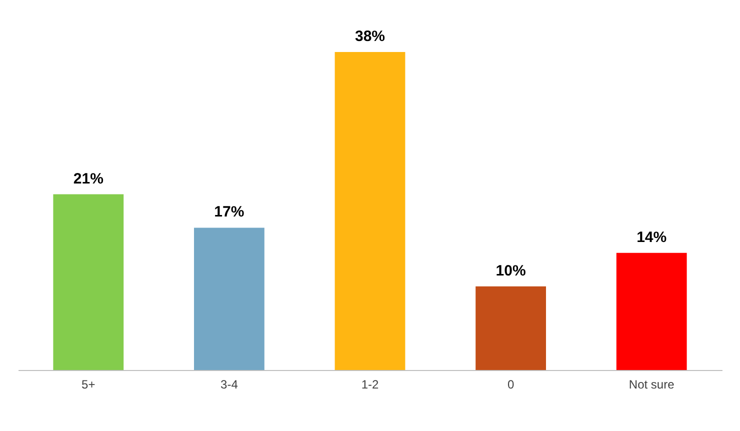 This screenshot has height=431, width=740. Describe the element at coordinates (370, 385) in the screenshot. I see `x-tick-label: 1-2` at that location.